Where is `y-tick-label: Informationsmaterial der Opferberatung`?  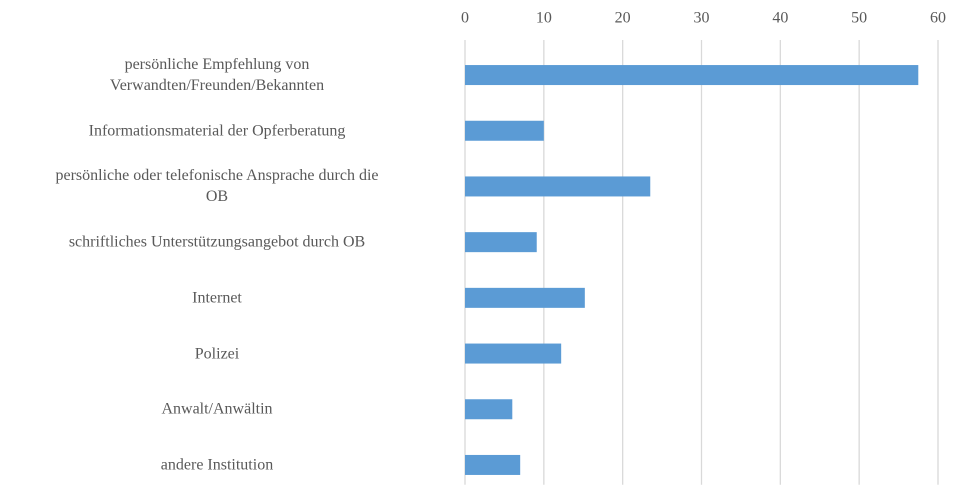
y-tick-label: Informationsmaterial der Opferberatung is located at coordinates (217, 131).